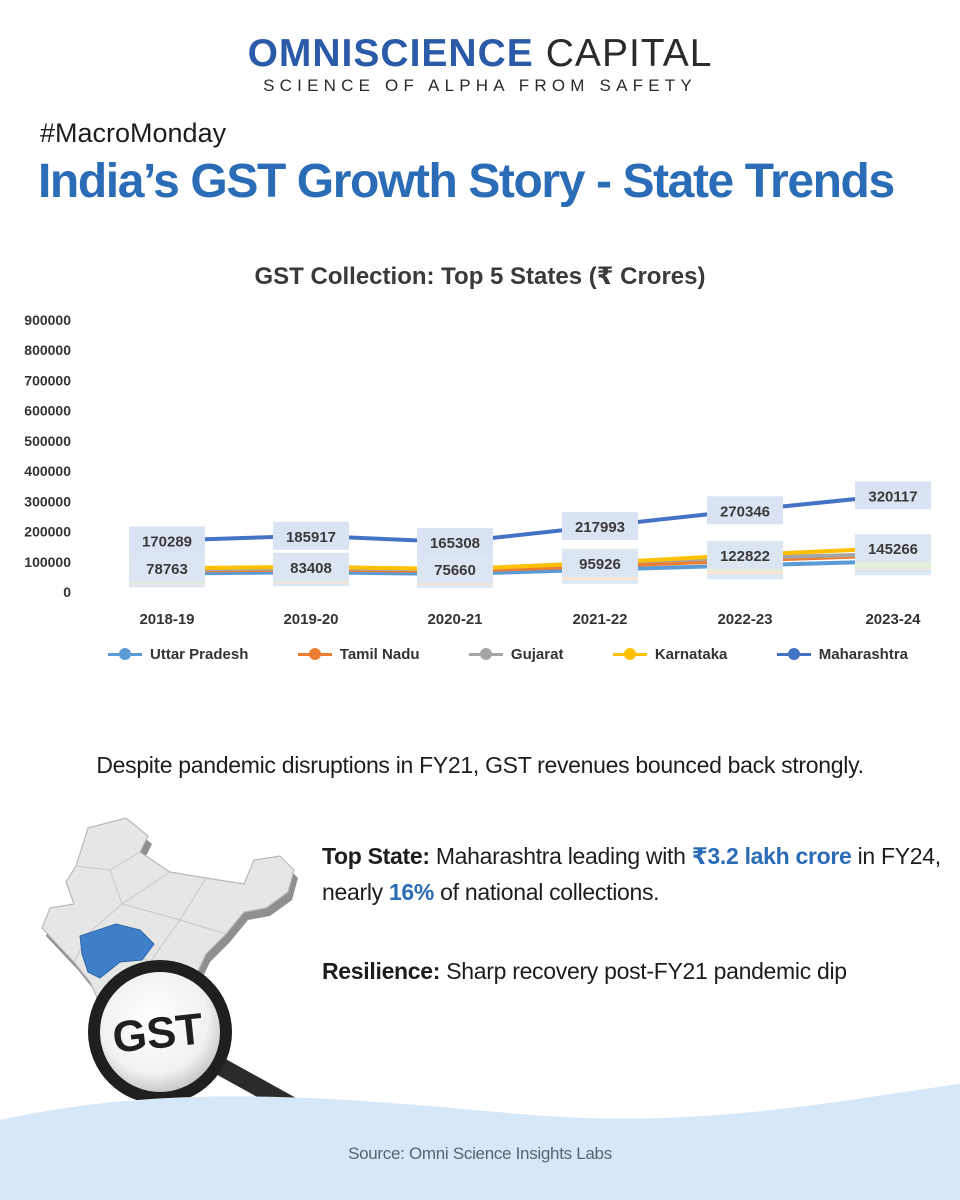  What do you see at coordinates (47, 411) in the screenshot?
I see `y-tick-label: 600000` at bounding box center [47, 411].